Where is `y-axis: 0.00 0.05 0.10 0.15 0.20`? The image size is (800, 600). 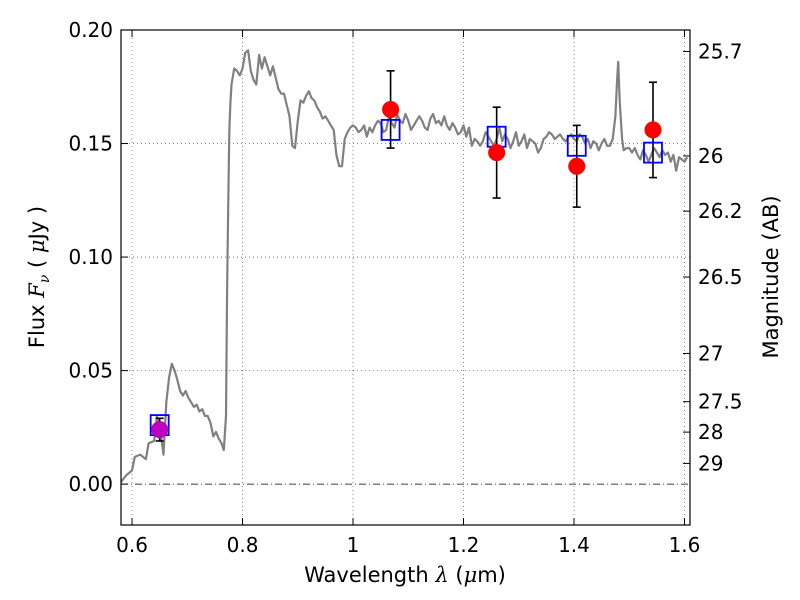 y-axis: 0.00 0.05 0.10 0.15 0.20 is located at coordinates (98, 257).